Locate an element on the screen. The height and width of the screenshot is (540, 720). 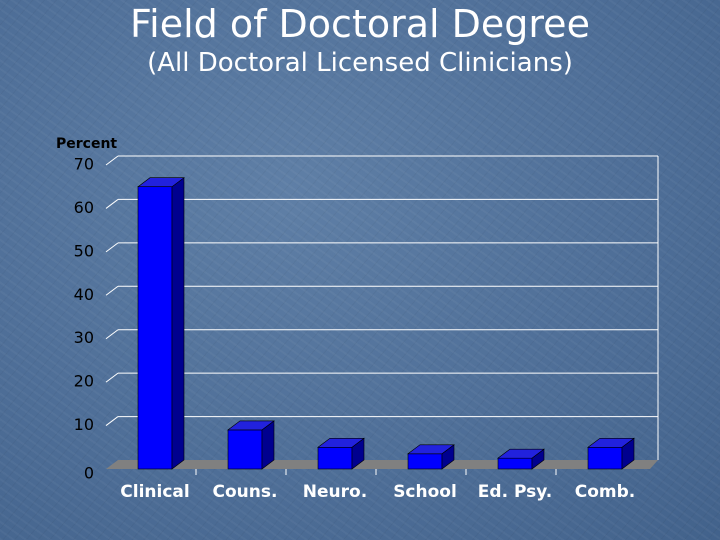
x-axis-labels: Clinical Couns. Neuro. School Ed. Psy. Comb. is located at coordinates (377, 485).